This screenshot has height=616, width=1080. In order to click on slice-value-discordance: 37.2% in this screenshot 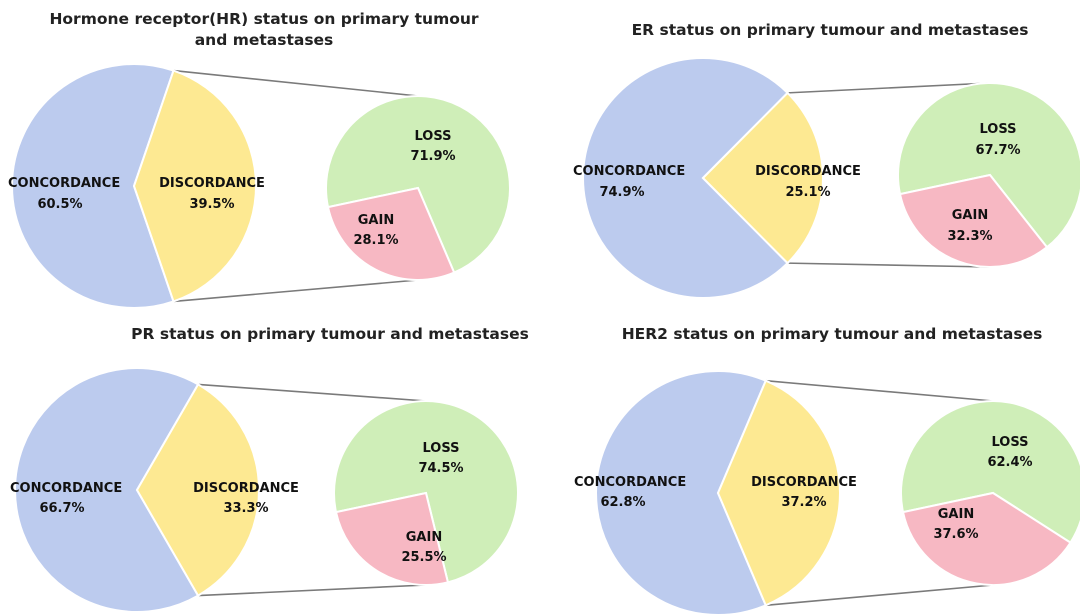, I will do `click(803, 502)`.